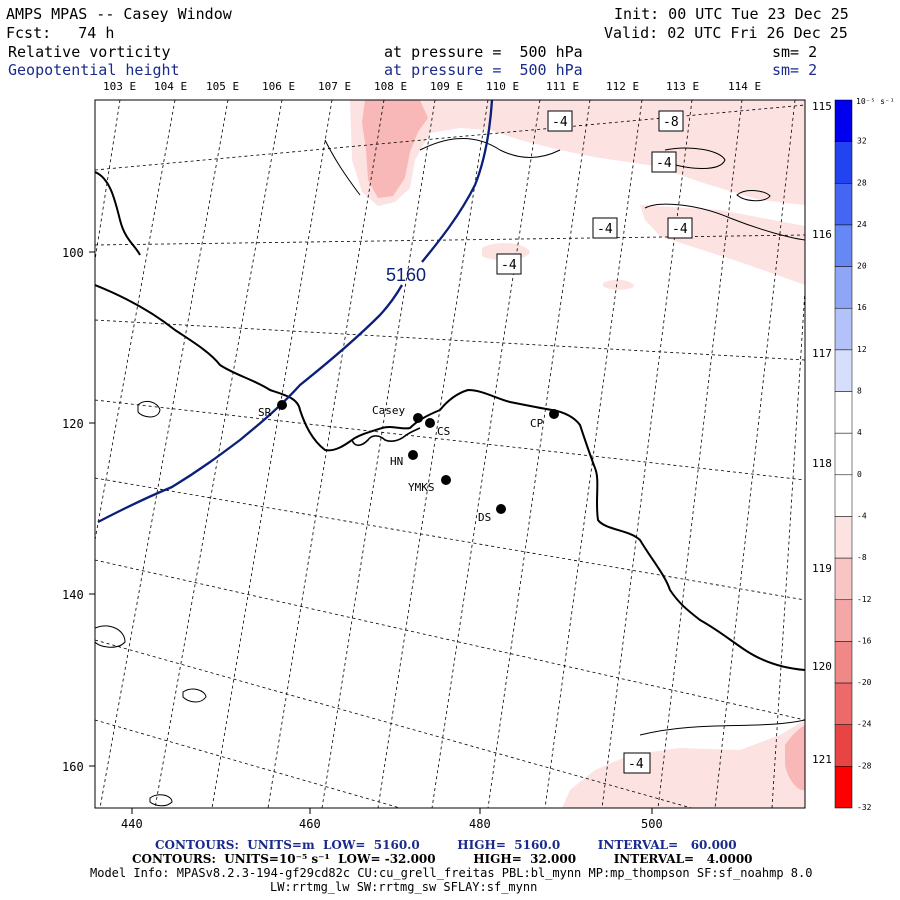 Image resolution: width=900 pixels, height=900 pixels. Describe the element at coordinates (618, 284) in the screenshot. I see `vorticity-area-small2` at that location.